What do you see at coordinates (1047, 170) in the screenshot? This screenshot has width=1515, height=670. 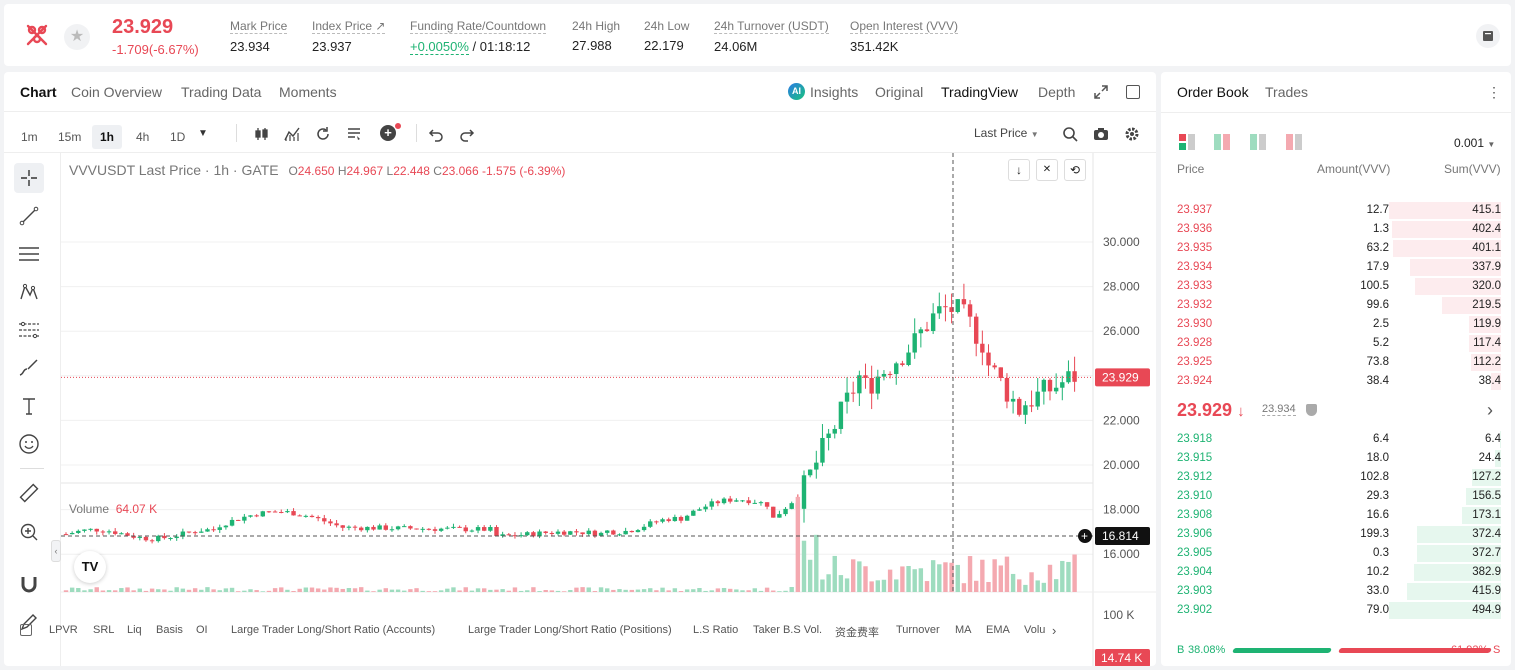 I see `collapse-icon: ✕` at bounding box center [1047, 170].